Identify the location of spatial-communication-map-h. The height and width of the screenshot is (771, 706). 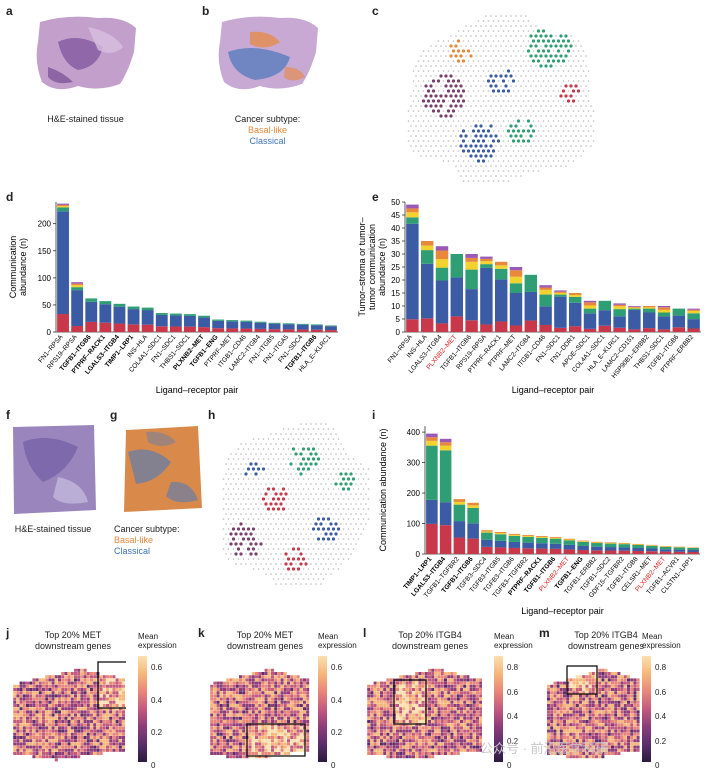
(296, 504).